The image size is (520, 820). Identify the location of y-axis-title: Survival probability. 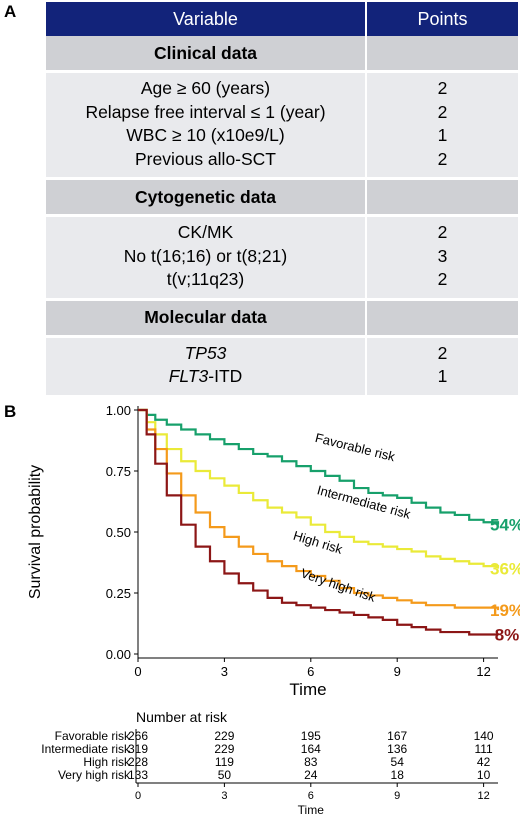
(35, 532).